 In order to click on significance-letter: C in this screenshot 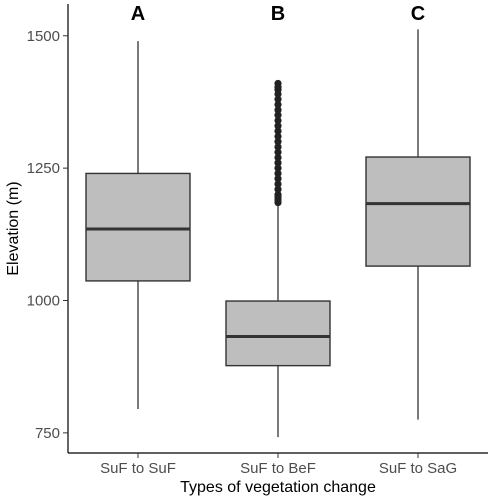, I will do `click(418, 14)`.